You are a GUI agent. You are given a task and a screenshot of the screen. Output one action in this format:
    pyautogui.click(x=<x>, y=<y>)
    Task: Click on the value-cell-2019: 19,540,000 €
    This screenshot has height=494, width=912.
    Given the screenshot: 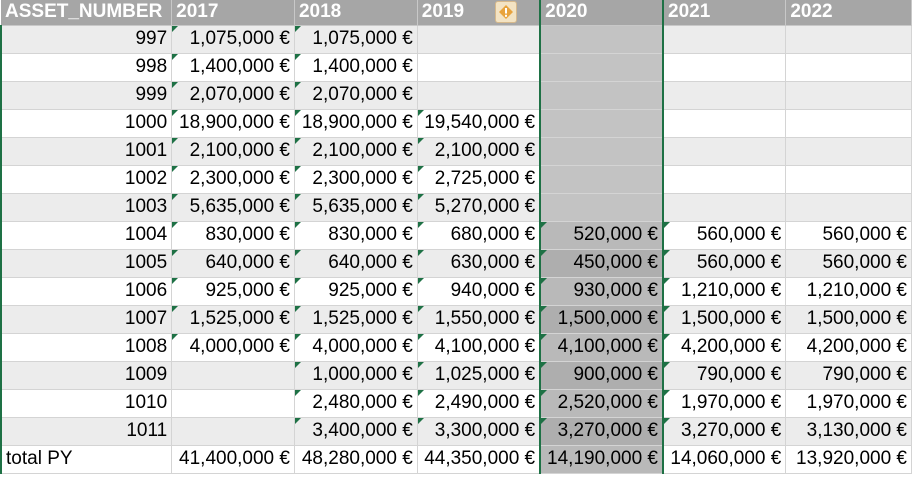 What is the action you would take?
    pyautogui.click(x=479, y=123)
    